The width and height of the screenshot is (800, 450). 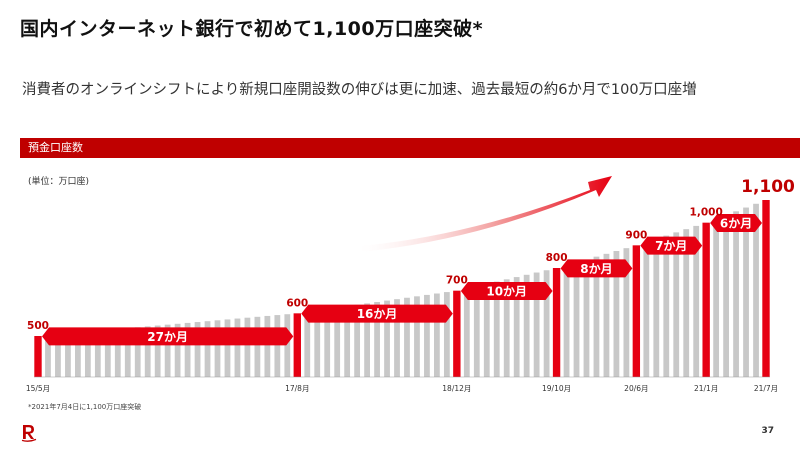 I want to click on interval-duration-label: 8か月, so click(x=596, y=269).